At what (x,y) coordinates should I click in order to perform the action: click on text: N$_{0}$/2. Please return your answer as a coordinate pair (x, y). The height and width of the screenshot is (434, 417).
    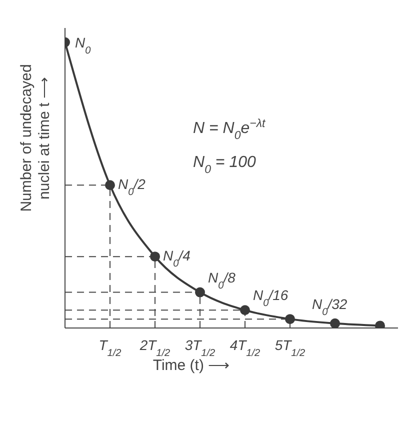
    Looking at the image, I should click on (132, 187).